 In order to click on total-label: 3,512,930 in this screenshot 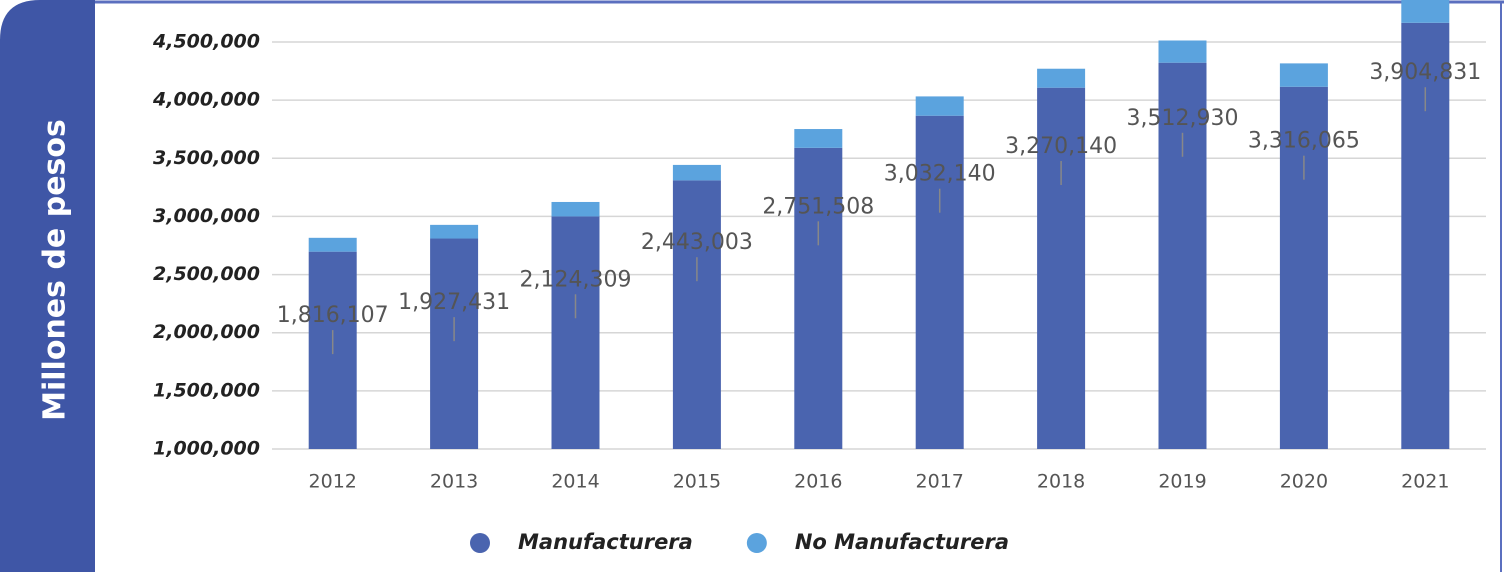, I will do `click(1183, 118)`.